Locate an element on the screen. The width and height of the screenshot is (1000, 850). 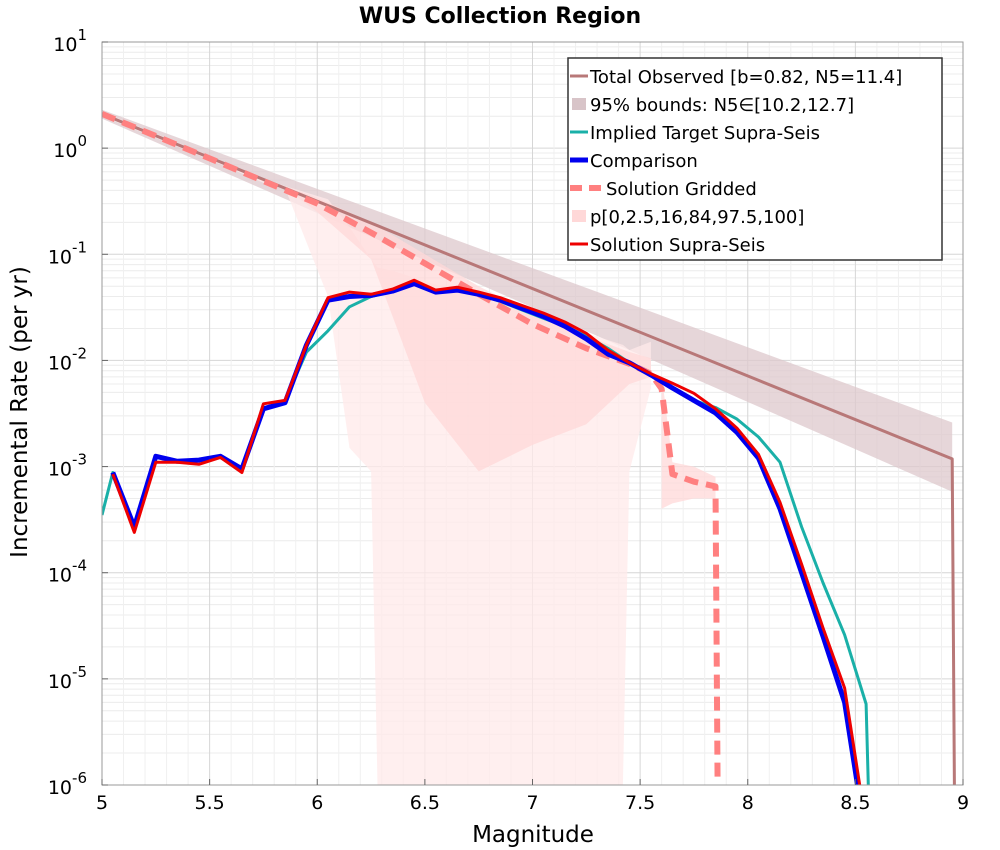
legend-box is located at coordinates (755, 159).